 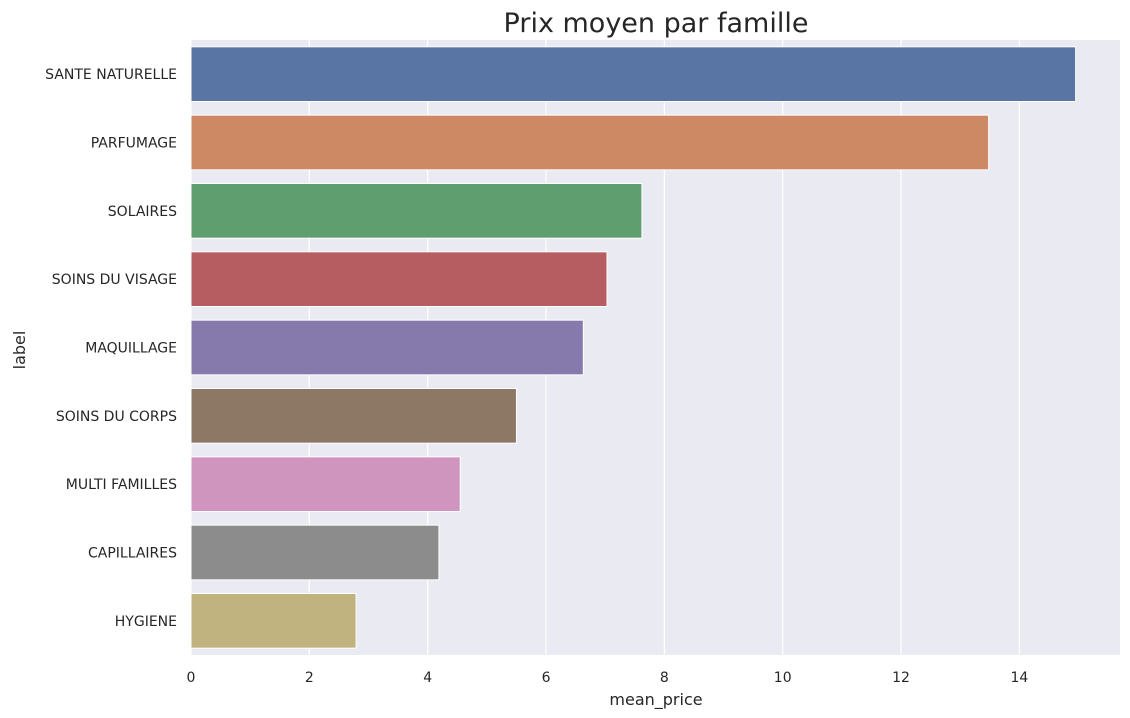 I want to click on y-axis-label: label, so click(x=19, y=350).